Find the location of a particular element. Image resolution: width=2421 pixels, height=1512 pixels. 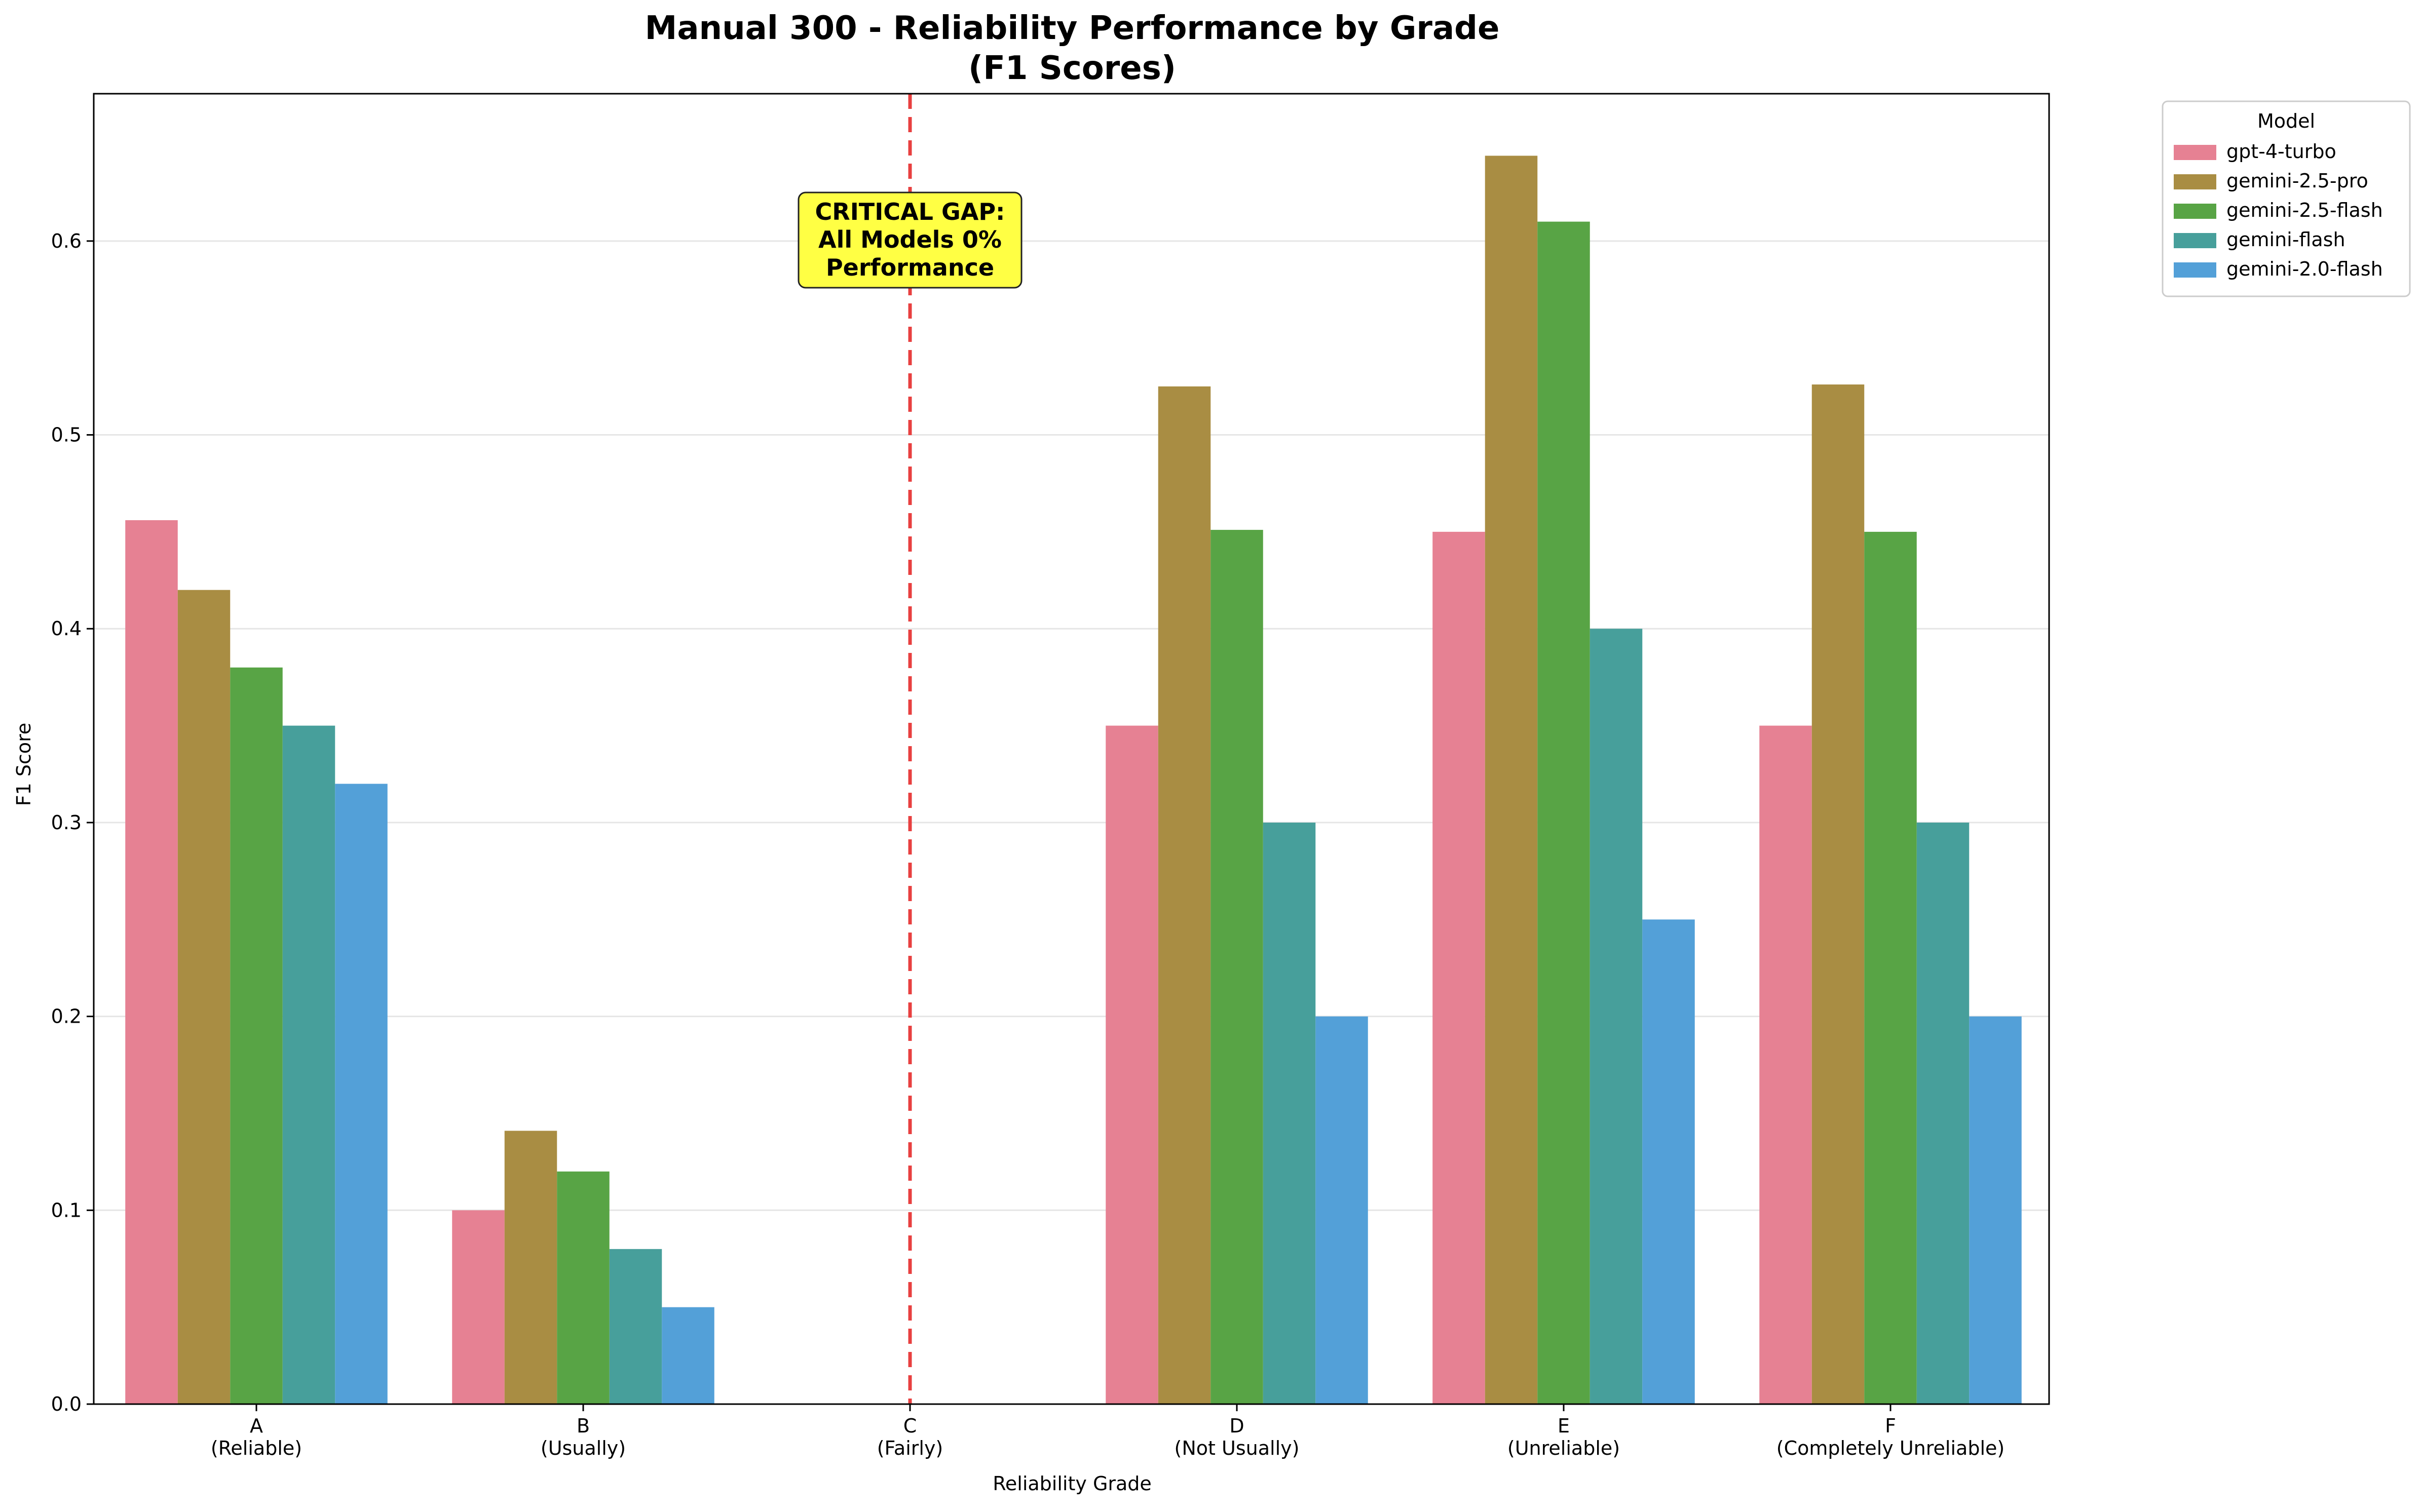

legend-title: Model is located at coordinates (2286, 121).